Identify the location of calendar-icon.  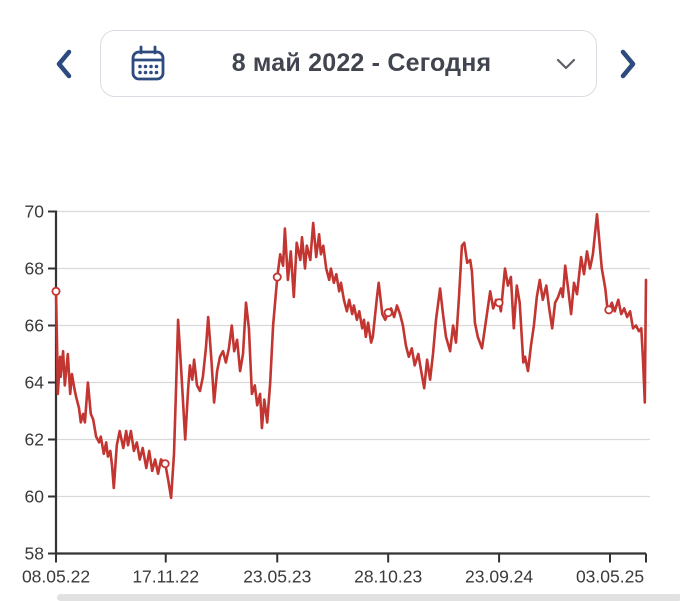
(148, 64).